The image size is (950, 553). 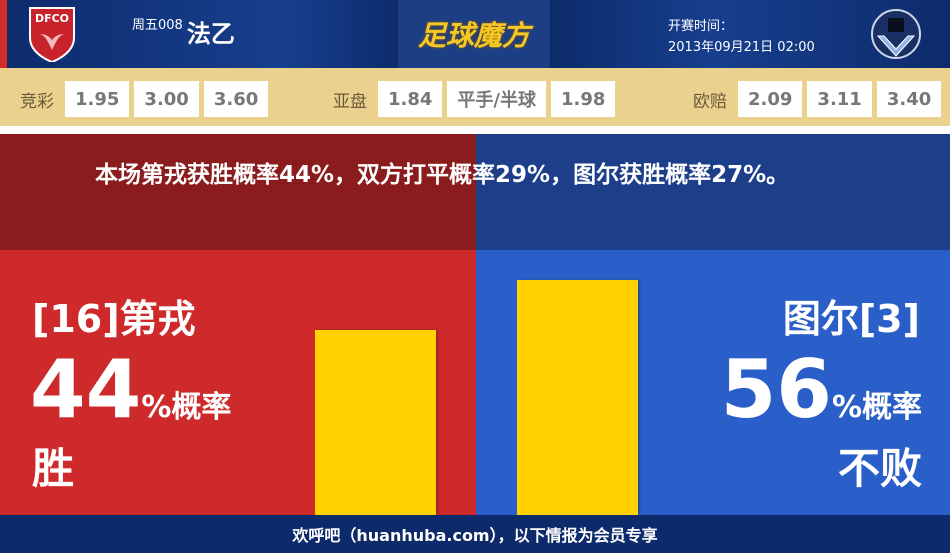 I want to click on odds-label: 欧赔, so click(x=710, y=101).